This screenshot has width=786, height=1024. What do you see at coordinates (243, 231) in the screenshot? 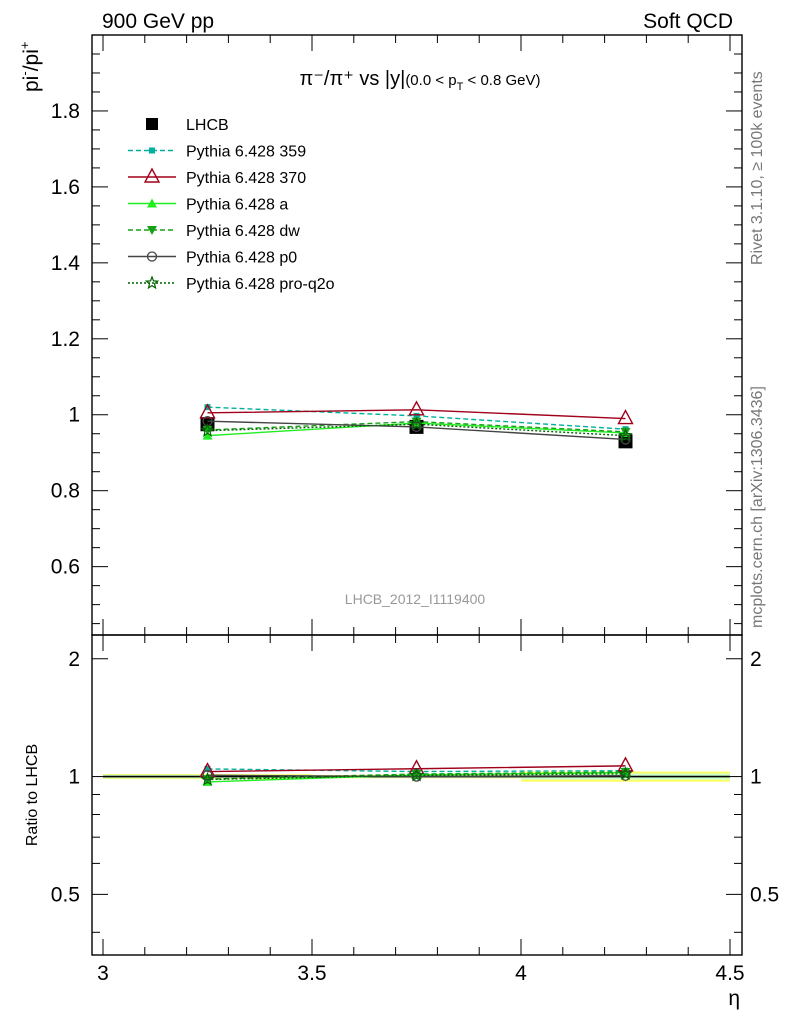
I see `legend-entry-4-label: Pythia 6.428 dw` at bounding box center [243, 231].